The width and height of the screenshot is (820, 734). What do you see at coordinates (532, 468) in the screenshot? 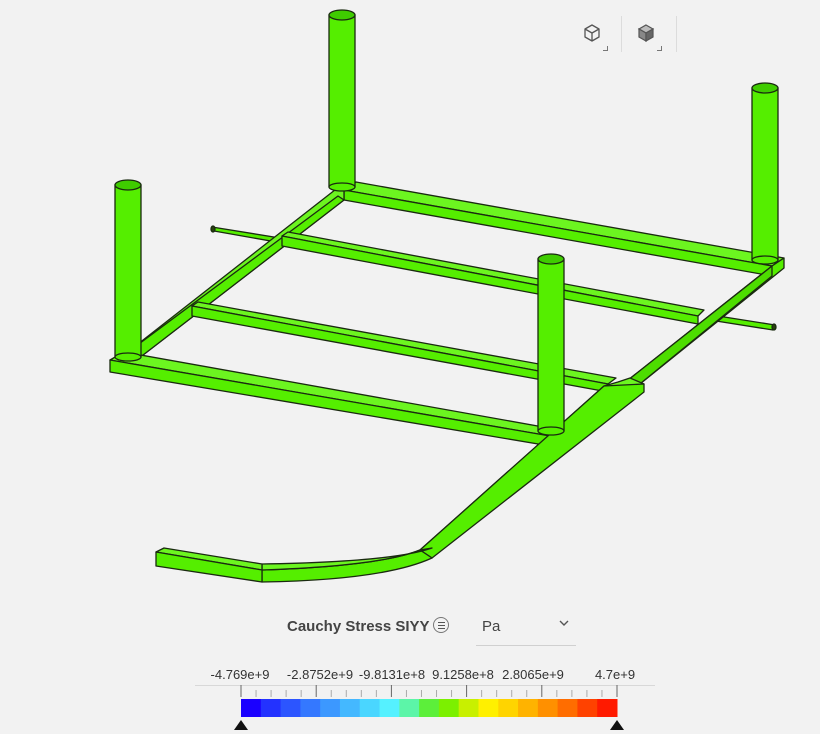
I see `beam-diagonal` at bounding box center [532, 468].